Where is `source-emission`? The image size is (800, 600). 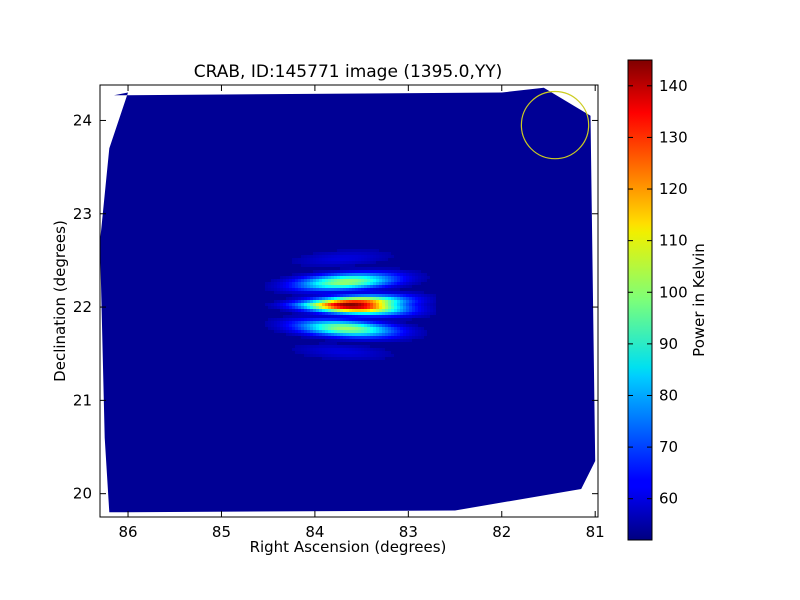
source-emission is located at coordinates (350, 304).